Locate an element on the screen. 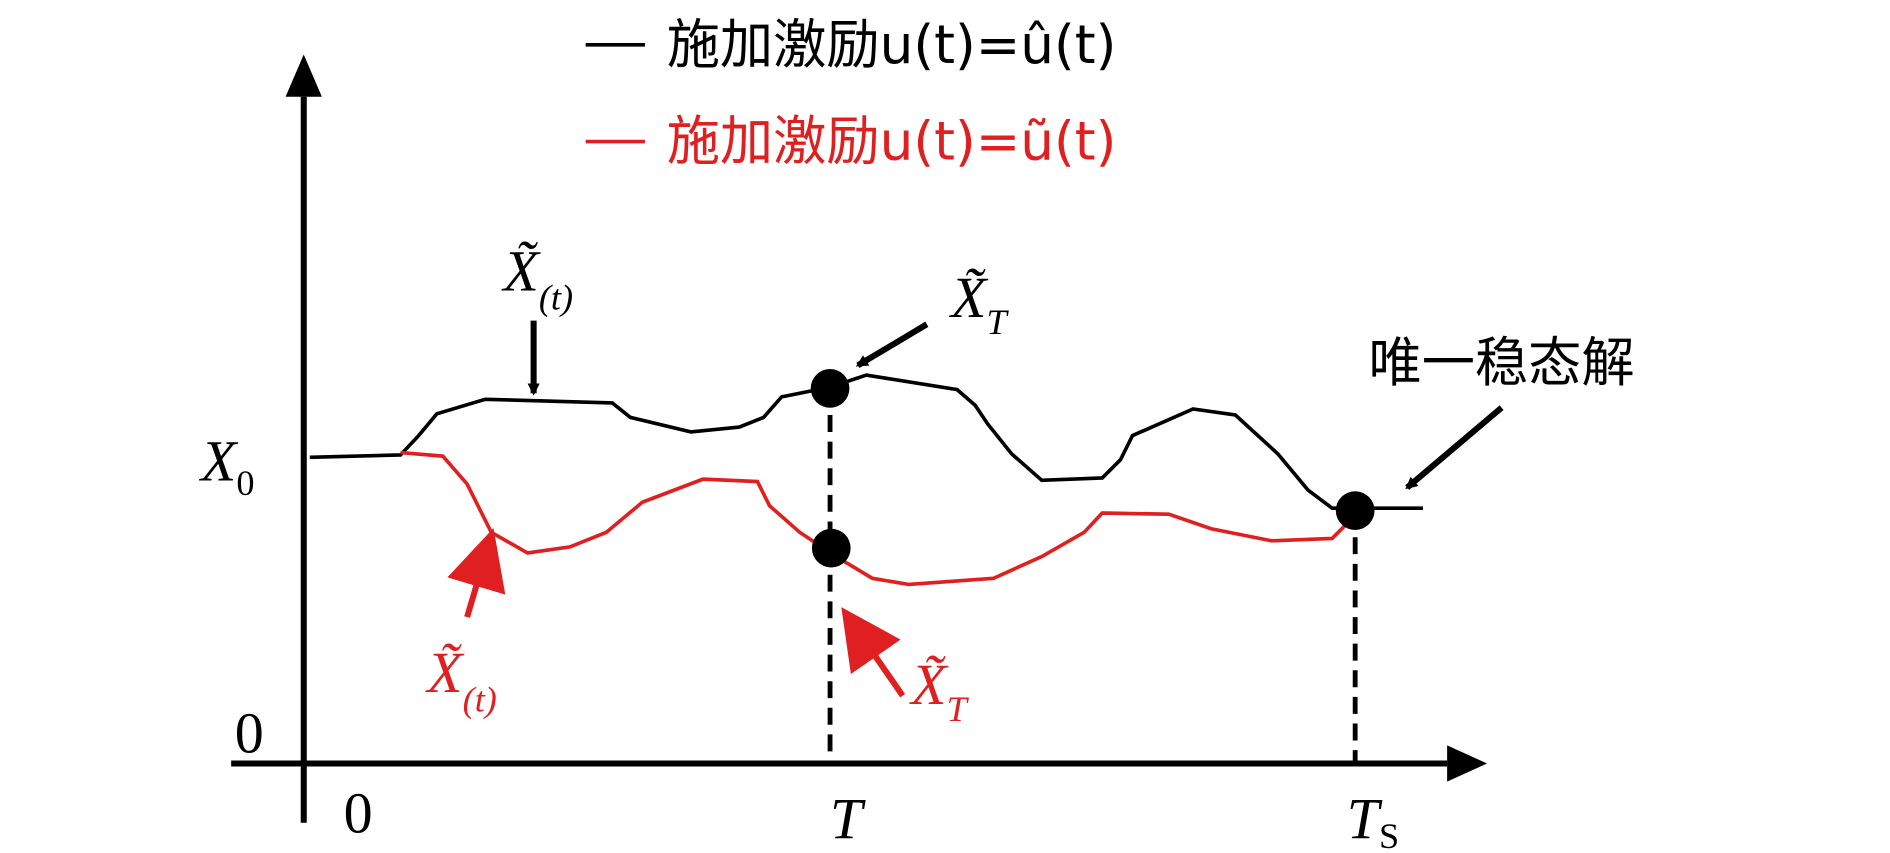  black-curve is located at coordinates (866, 441).